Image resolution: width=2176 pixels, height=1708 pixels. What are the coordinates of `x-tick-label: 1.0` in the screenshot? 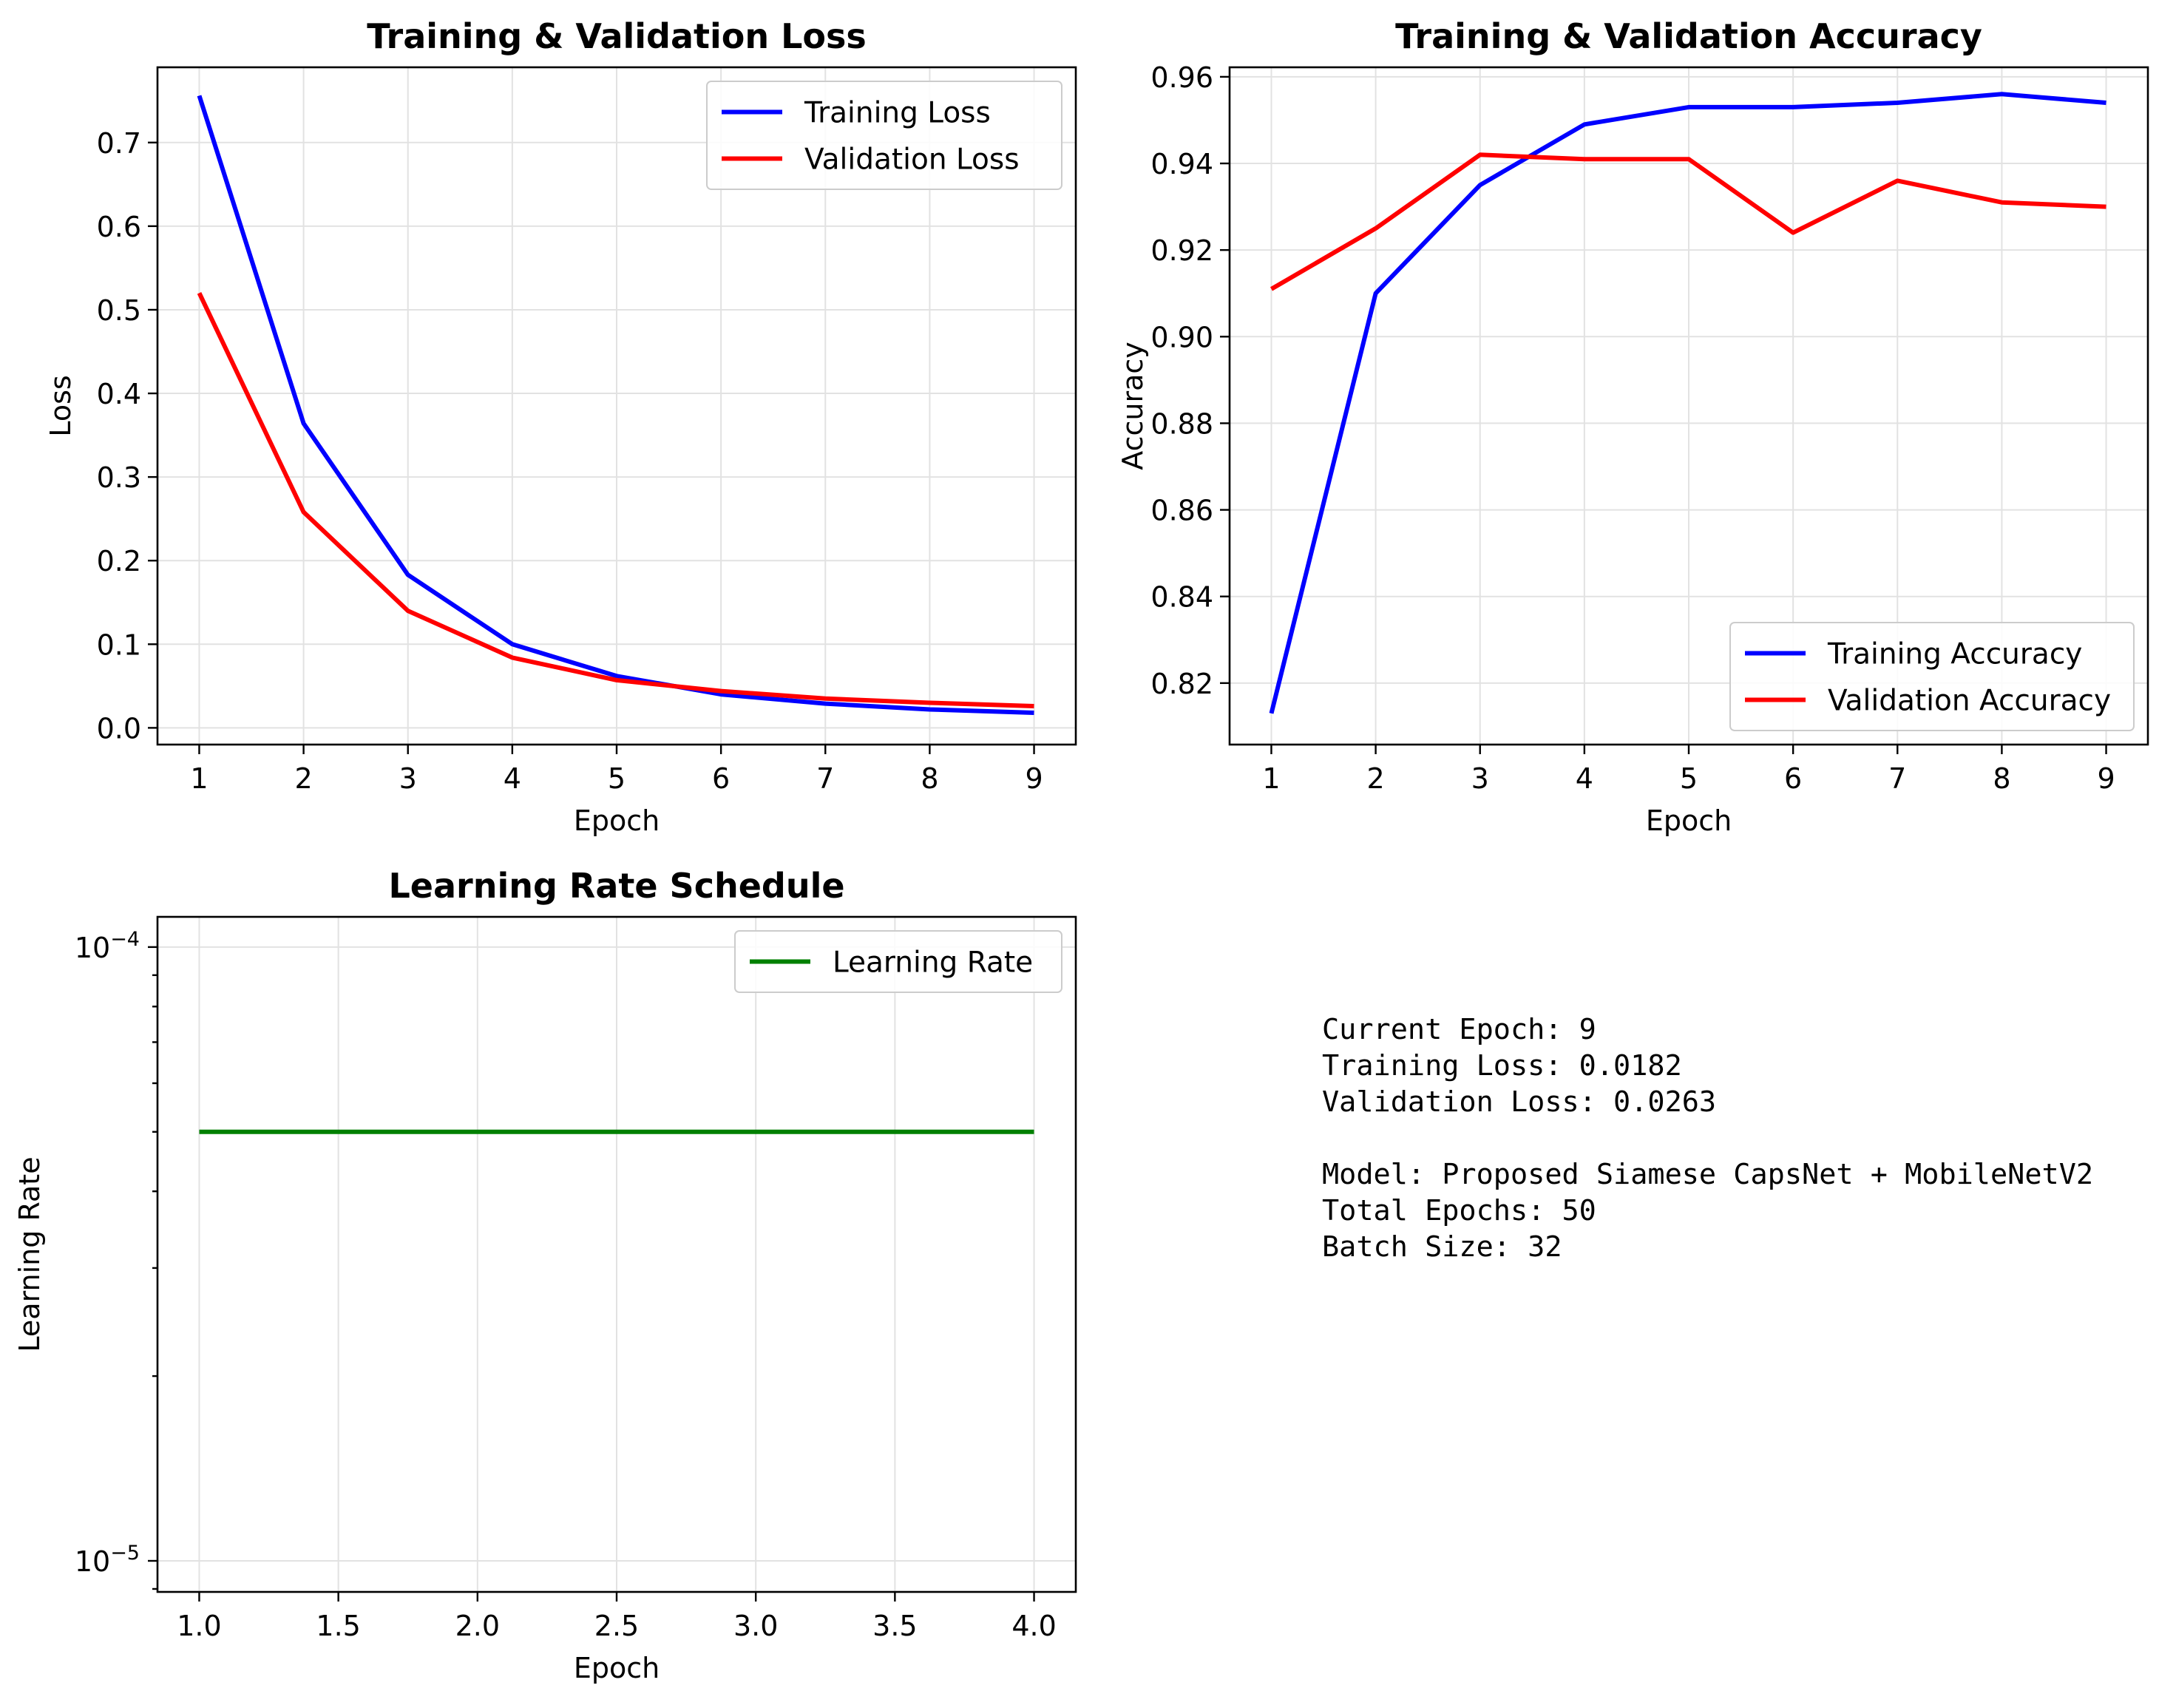 It's located at (199, 1626).